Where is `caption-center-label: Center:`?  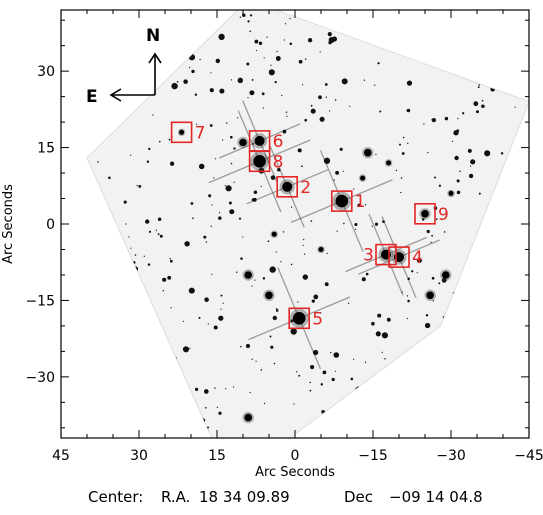
caption-center-label: Center: is located at coordinates (116, 497).